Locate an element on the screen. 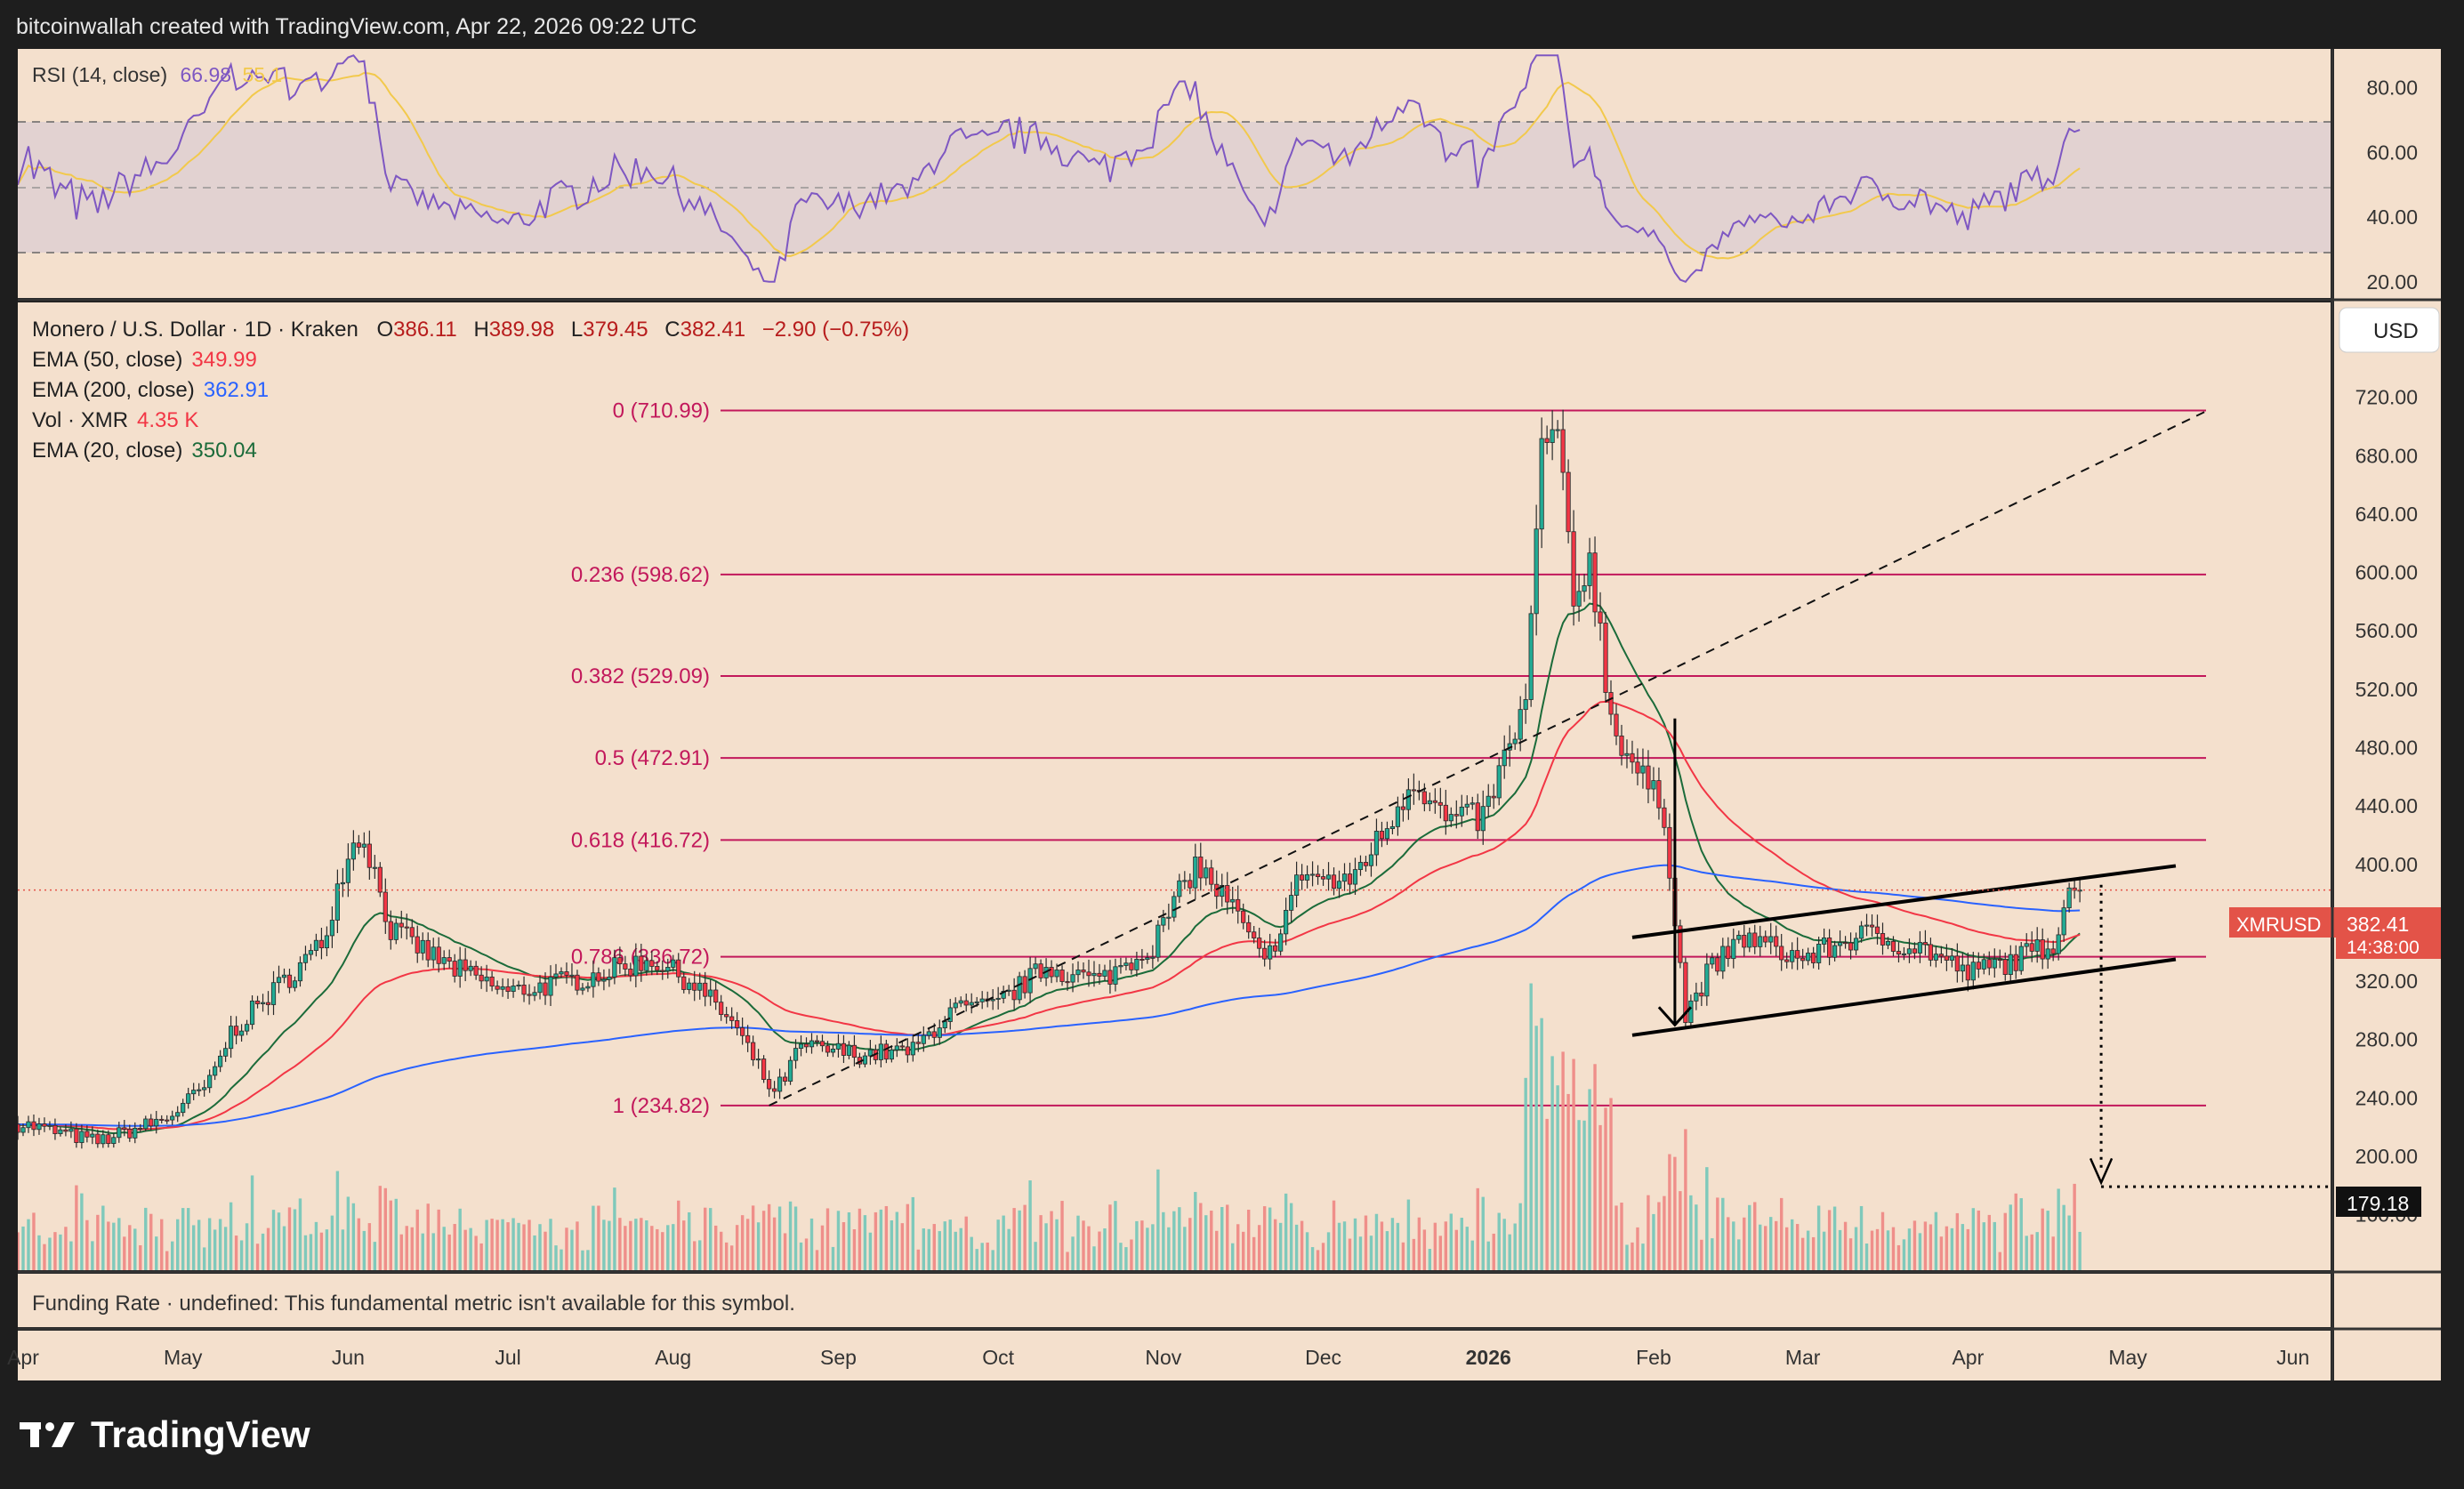 The height and width of the screenshot is (1489, 2464). channel-lower-line is located at coordinates (1904, 997).